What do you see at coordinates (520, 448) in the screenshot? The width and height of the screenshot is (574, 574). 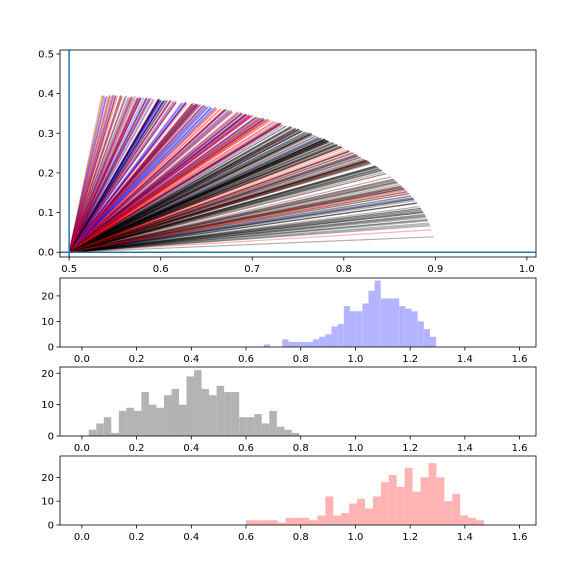 I see `x-tick-label: 1.6` at bounding box center [520, 448].